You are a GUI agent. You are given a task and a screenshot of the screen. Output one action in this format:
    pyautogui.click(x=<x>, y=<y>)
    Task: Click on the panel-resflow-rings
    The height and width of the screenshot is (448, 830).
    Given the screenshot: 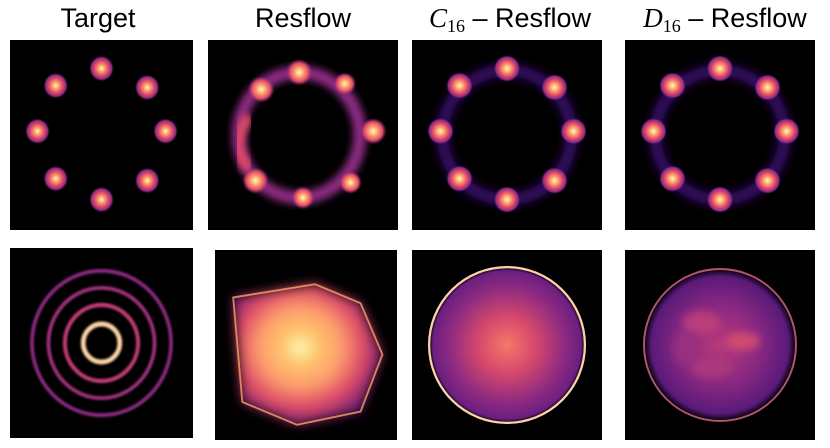 What is the action you would take?
    pyautogui.click(x=306, y=345)
    